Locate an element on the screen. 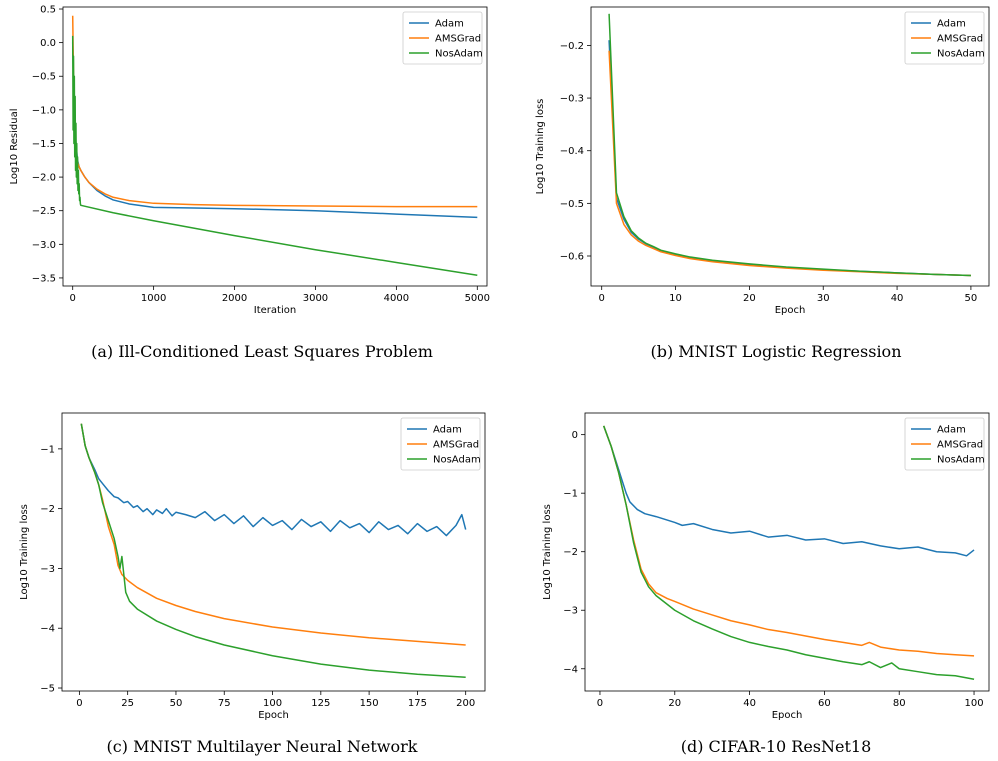  x-tick-label: 150 is located at coordinates (369, 703).